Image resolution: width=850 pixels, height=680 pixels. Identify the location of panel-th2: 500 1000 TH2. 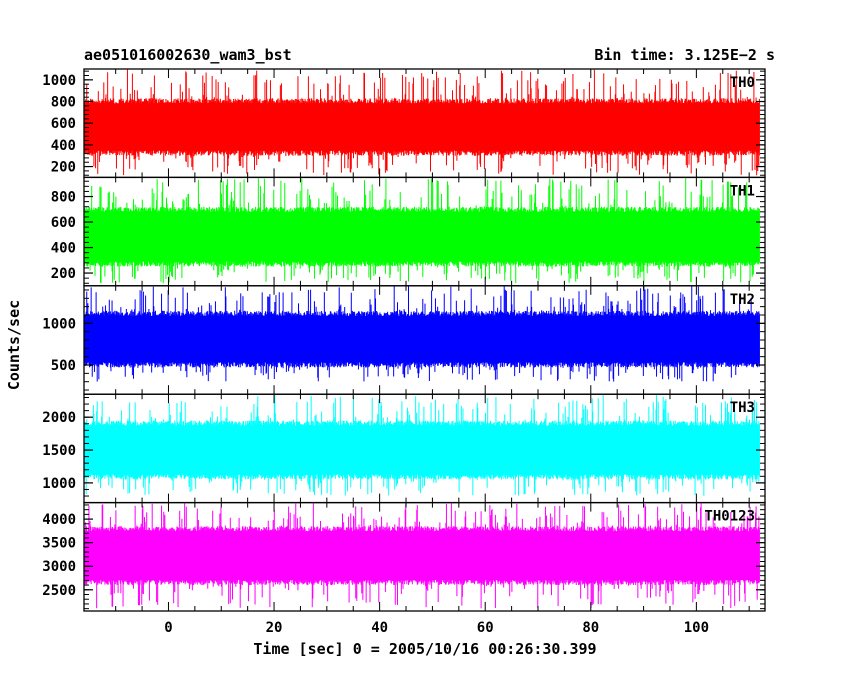
(404, 340).